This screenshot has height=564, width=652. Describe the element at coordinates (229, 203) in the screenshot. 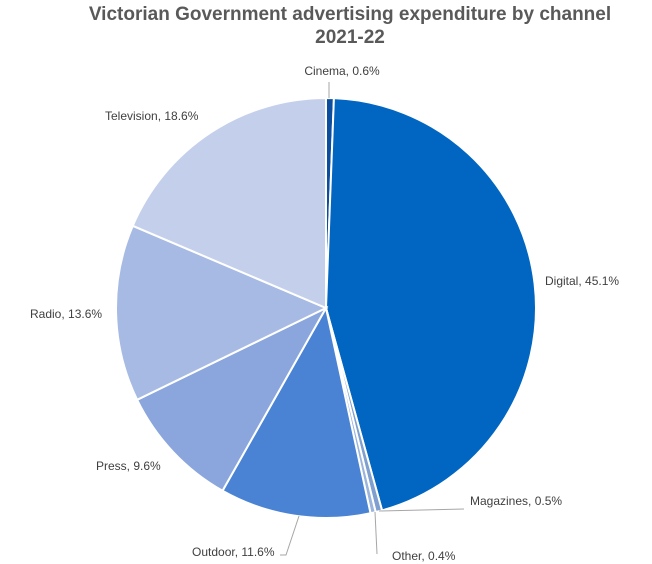

I see `pie-slice-television` at that location.